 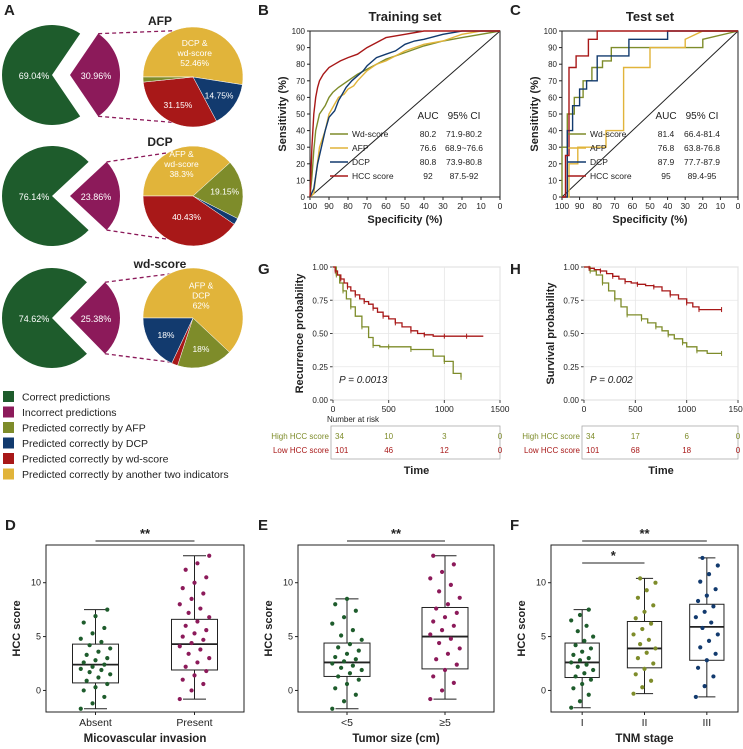 I want to click on risk-count: 12, so click(x=444, y=450).